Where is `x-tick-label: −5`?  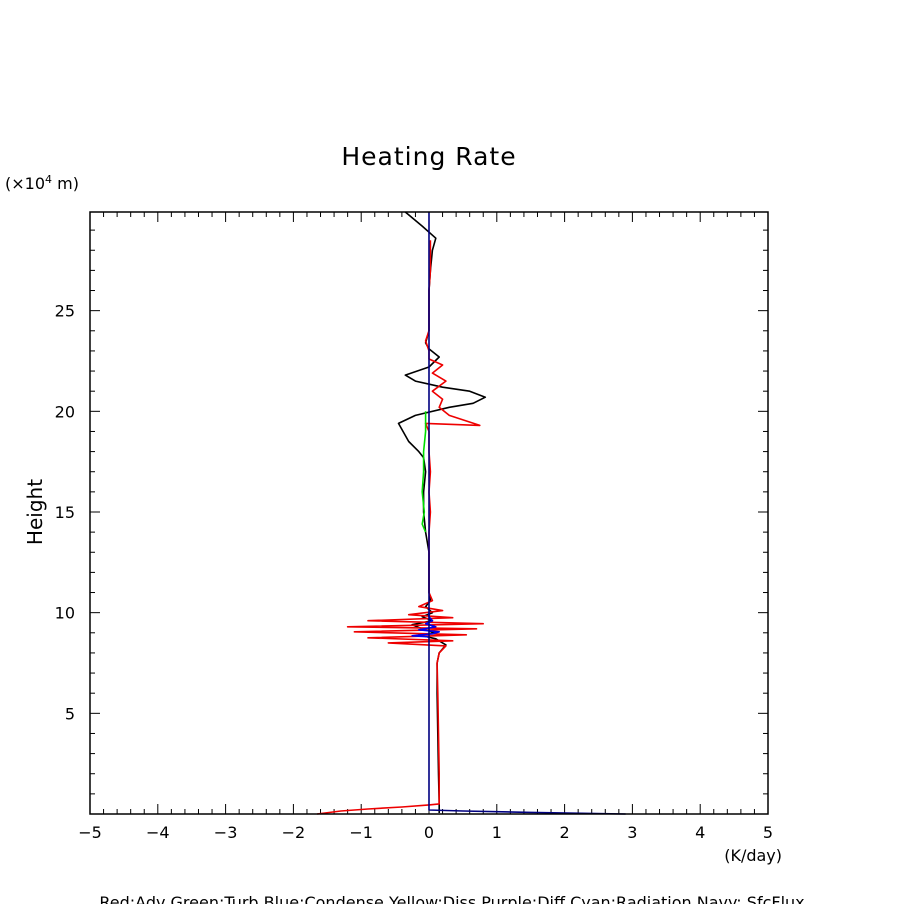 x-tick-label: −5 is located at coordinates (90, 832).